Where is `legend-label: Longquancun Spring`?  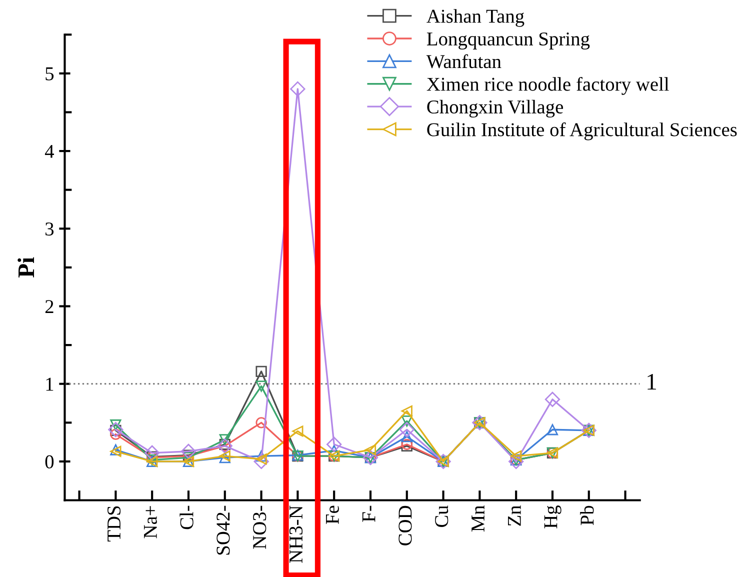 legend-label: Longquancun Spring is located at coordinates (508, 41).